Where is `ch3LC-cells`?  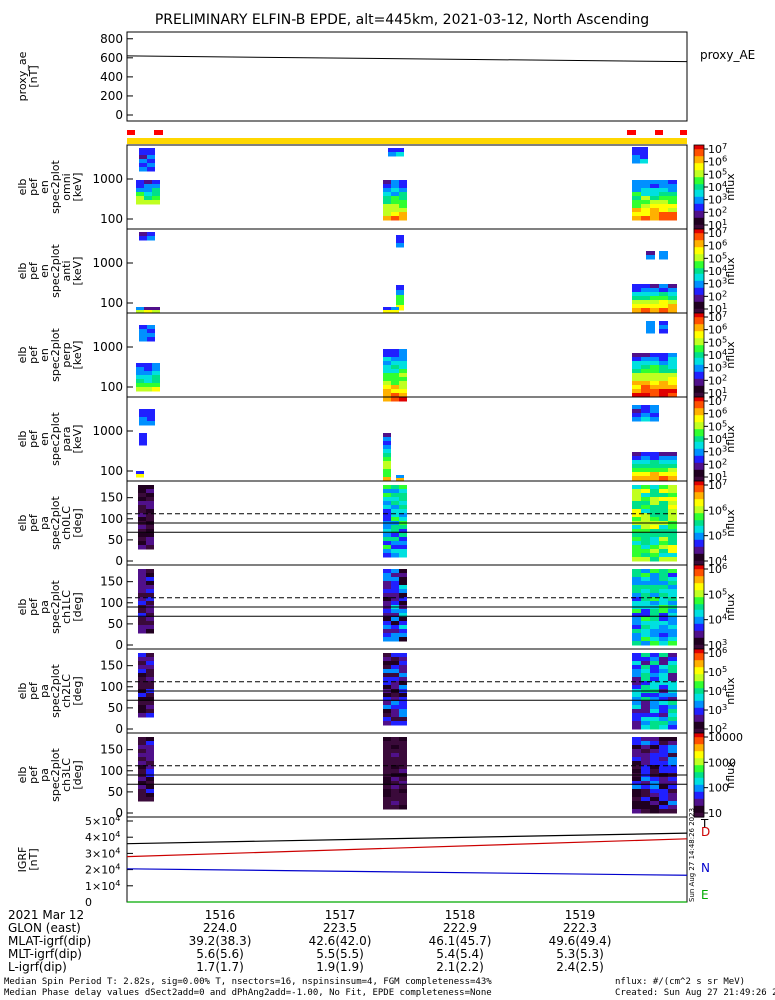 ch3LC-cells is located at coordinates (407, 775).